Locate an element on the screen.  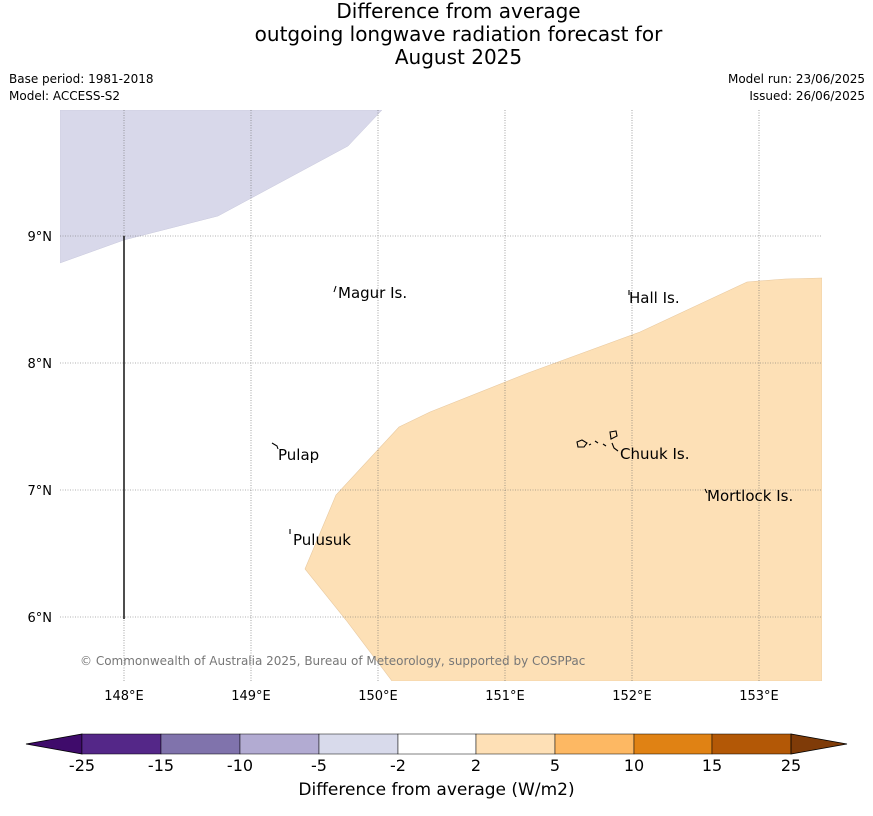
issued-date: Issued: 26/06/2025 is located at coordinates (807, 96).